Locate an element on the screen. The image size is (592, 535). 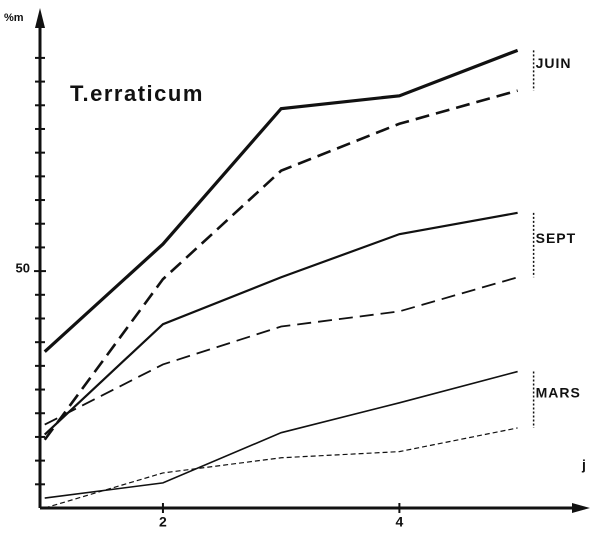
series-line is located at coordinates (281, 468).